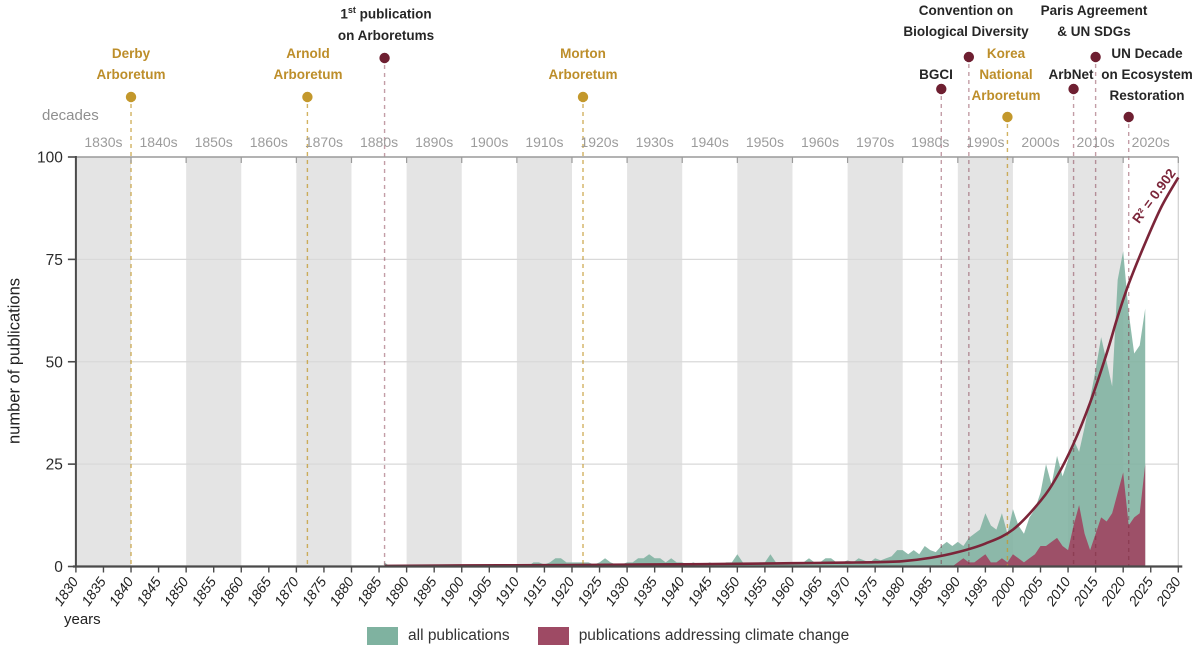 This screenshot has height=655, width=1200. Describe the element at coordinates (434, 142) in the screenshot. I see `decade-label: 1890s` at that location.